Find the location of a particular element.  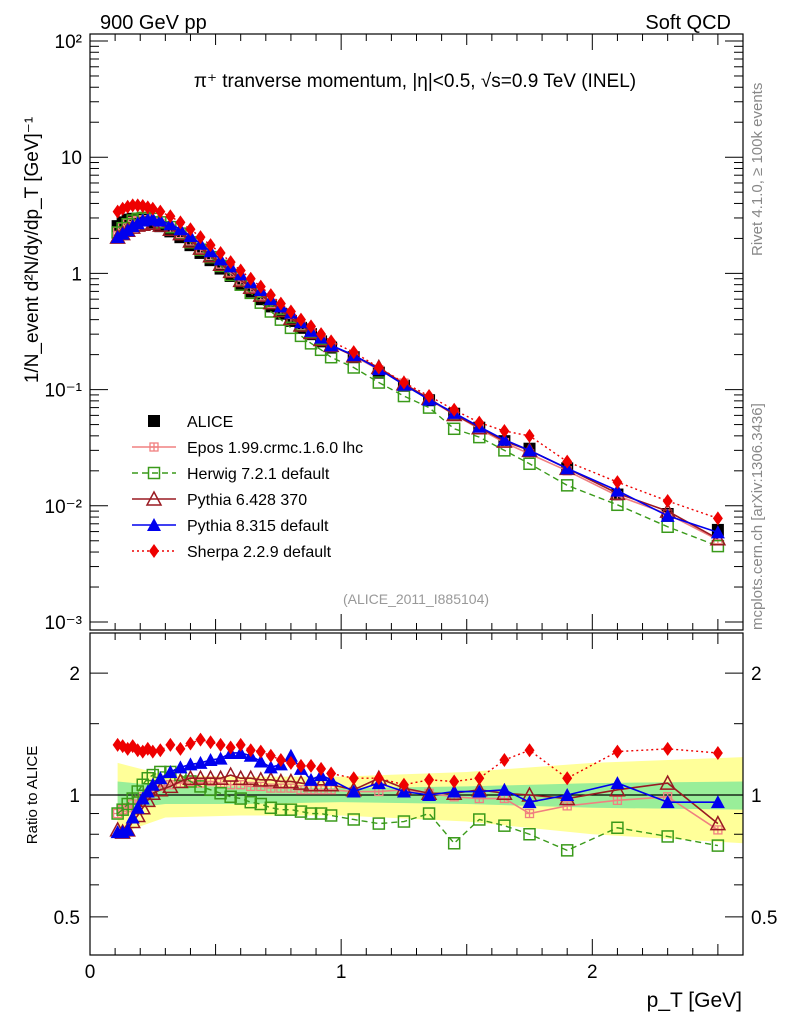

legend-item-epos: Epos 1.99.crmc.1.6.0 lhc is located at coordinates (247, 448).